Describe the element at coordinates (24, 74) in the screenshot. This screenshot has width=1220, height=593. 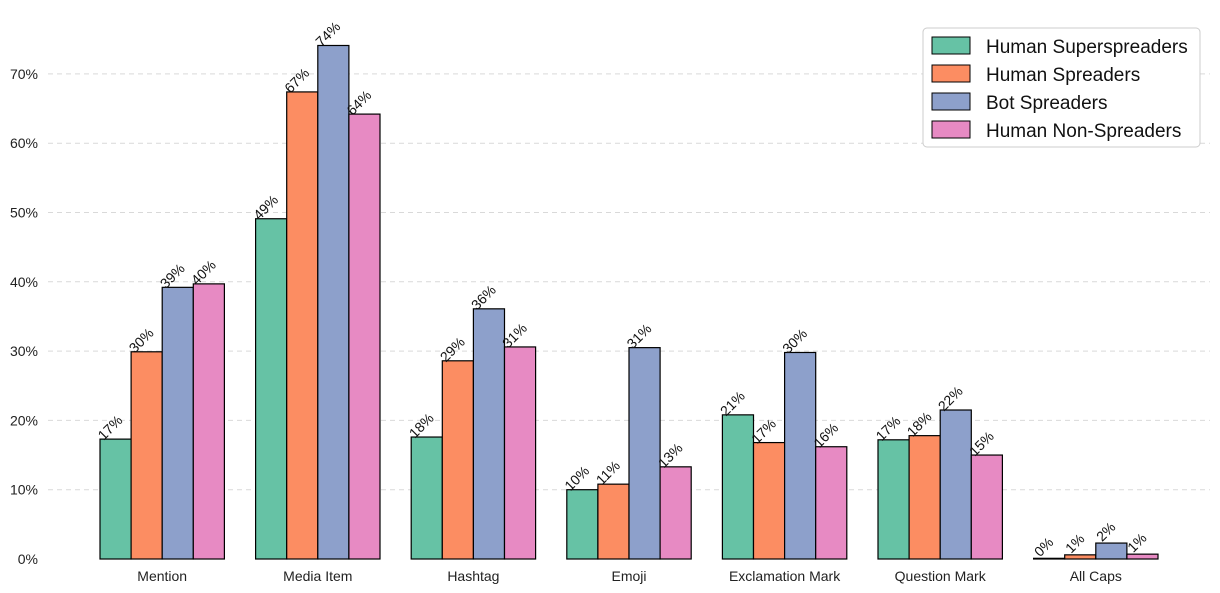
I see `y-tick-label: 70%` at that location.